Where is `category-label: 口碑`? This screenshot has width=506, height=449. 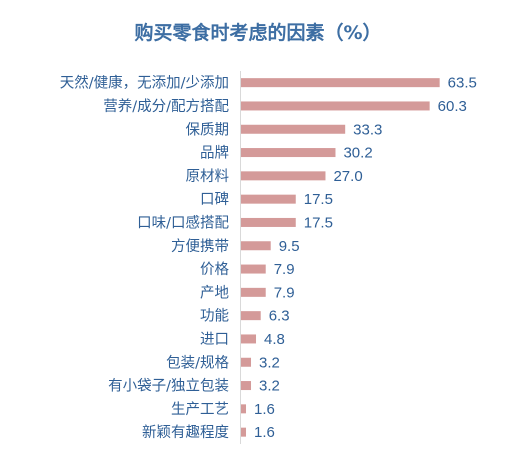 category-label: 口碑 is located at coordinates (214, 199).